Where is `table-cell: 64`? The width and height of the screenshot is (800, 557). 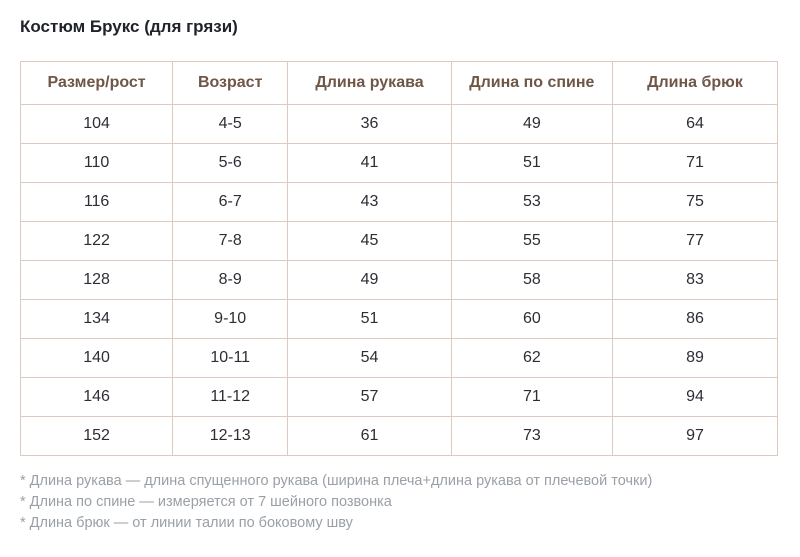
table-cell: 64 is located at coordinates (695, 124).